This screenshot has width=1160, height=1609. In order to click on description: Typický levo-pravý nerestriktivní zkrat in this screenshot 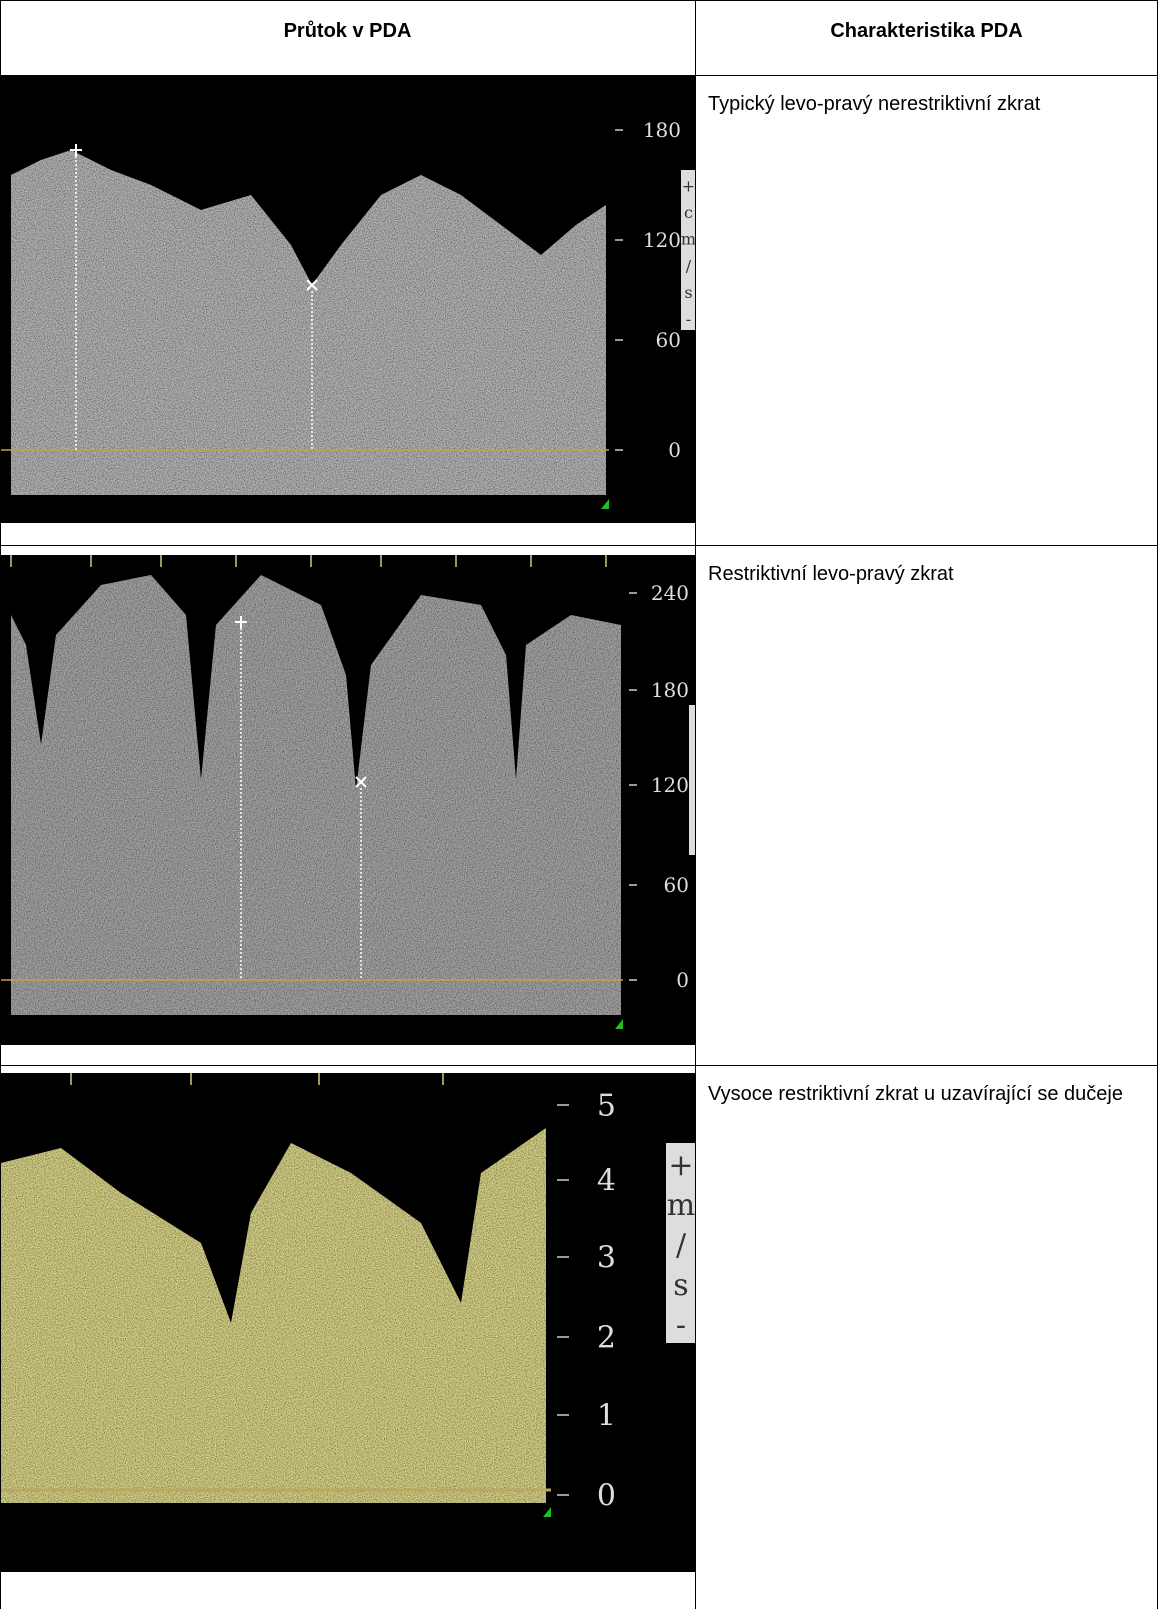, I will do `click(874, 104)`.